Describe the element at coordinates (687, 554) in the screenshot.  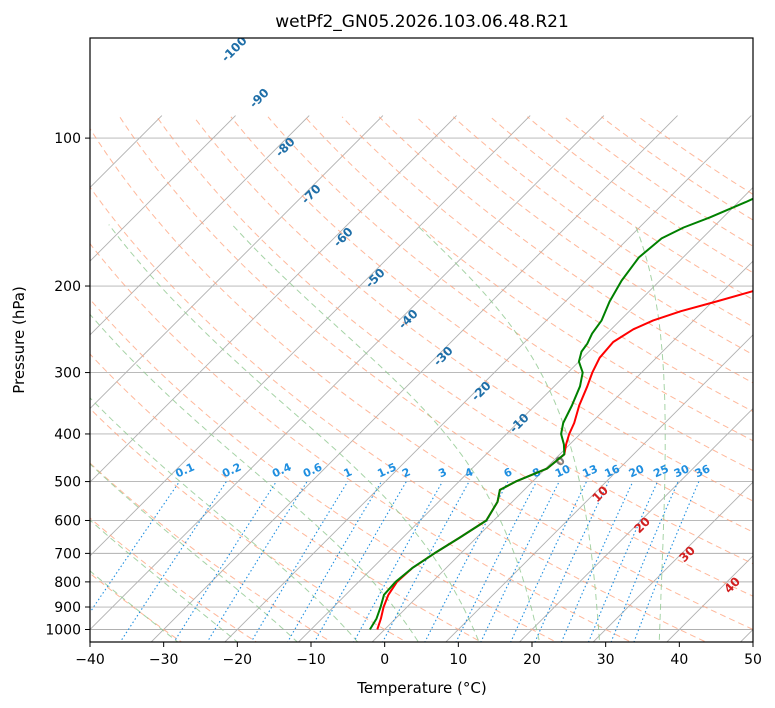
I see `dry-adiabat-label: 30` at that location.